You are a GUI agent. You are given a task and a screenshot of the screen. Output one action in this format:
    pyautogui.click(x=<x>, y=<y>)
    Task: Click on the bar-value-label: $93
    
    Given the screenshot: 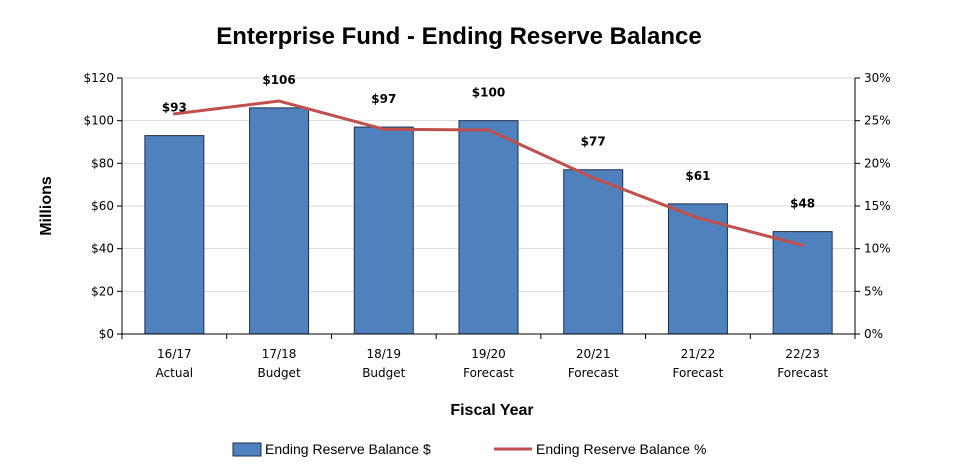 What is the action you would take?
    pyautogui.click(x=174, y=108)
    